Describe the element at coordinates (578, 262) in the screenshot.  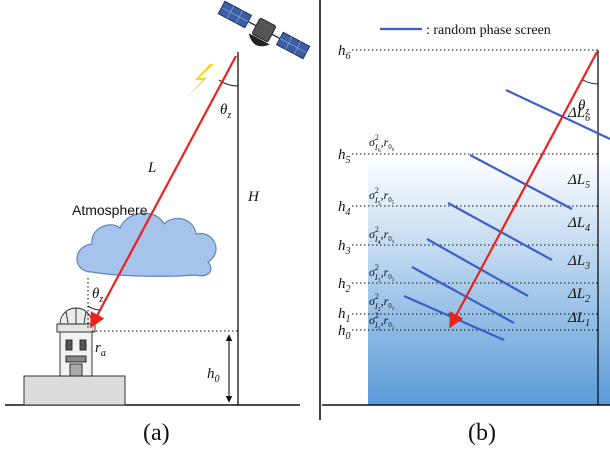
I see `delta-L-3: ΔL3` at that location.